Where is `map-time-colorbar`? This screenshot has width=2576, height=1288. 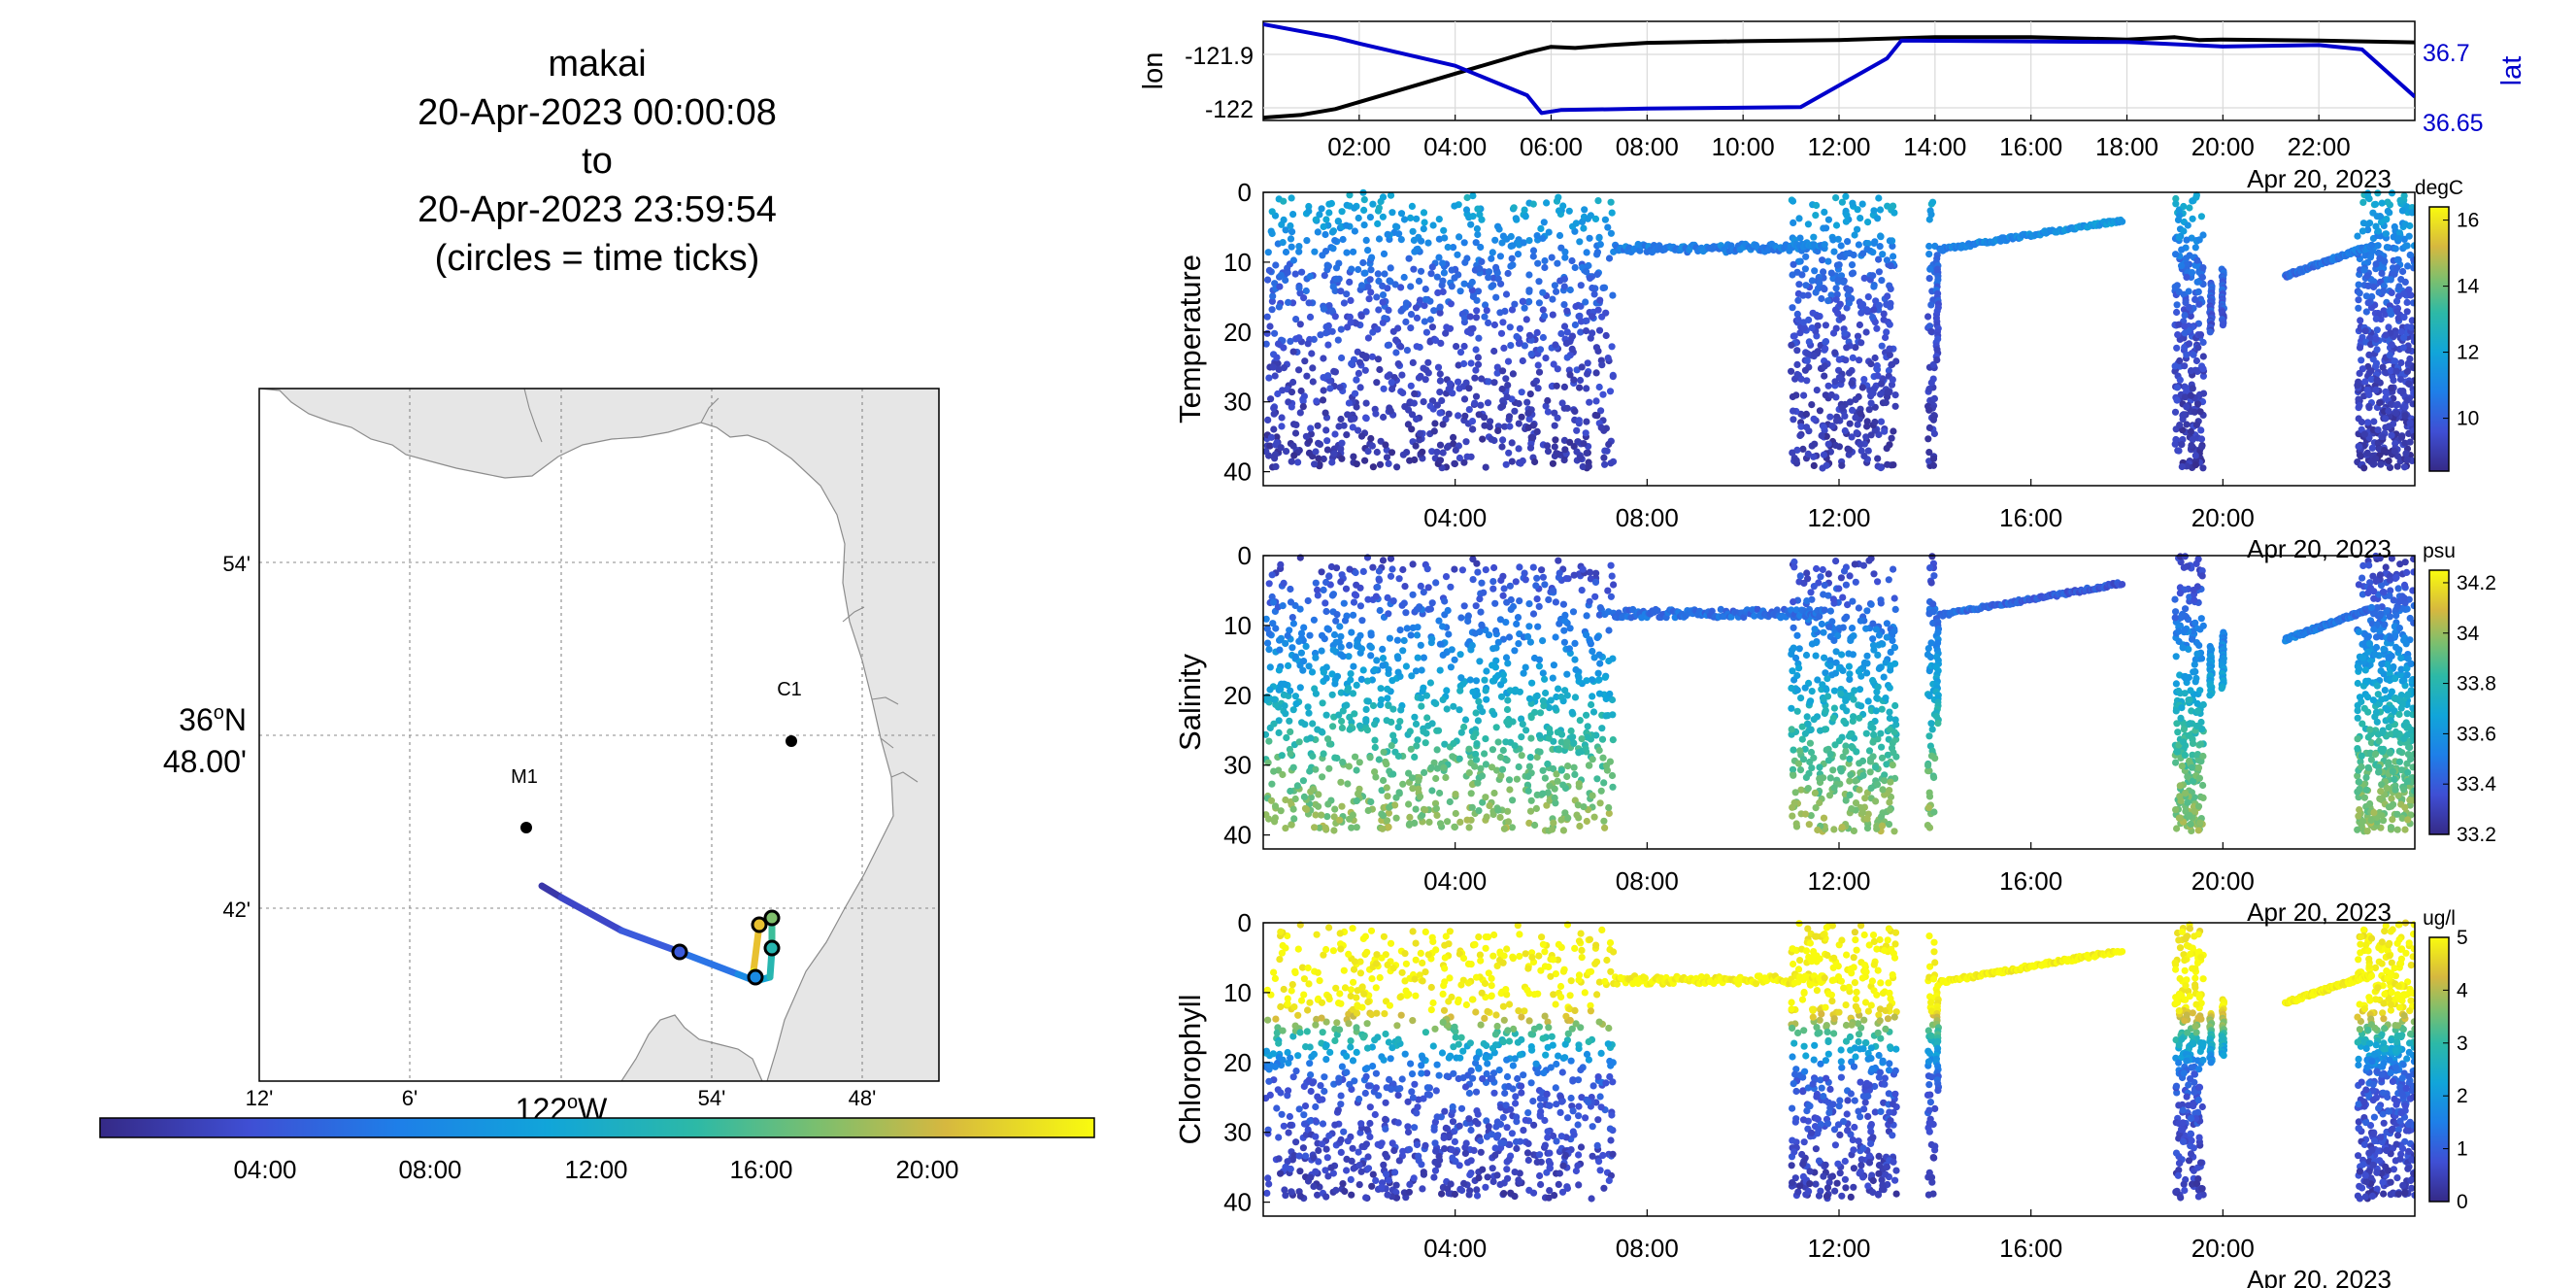
map-time-colorbar is located at coordinates (597, 1127).